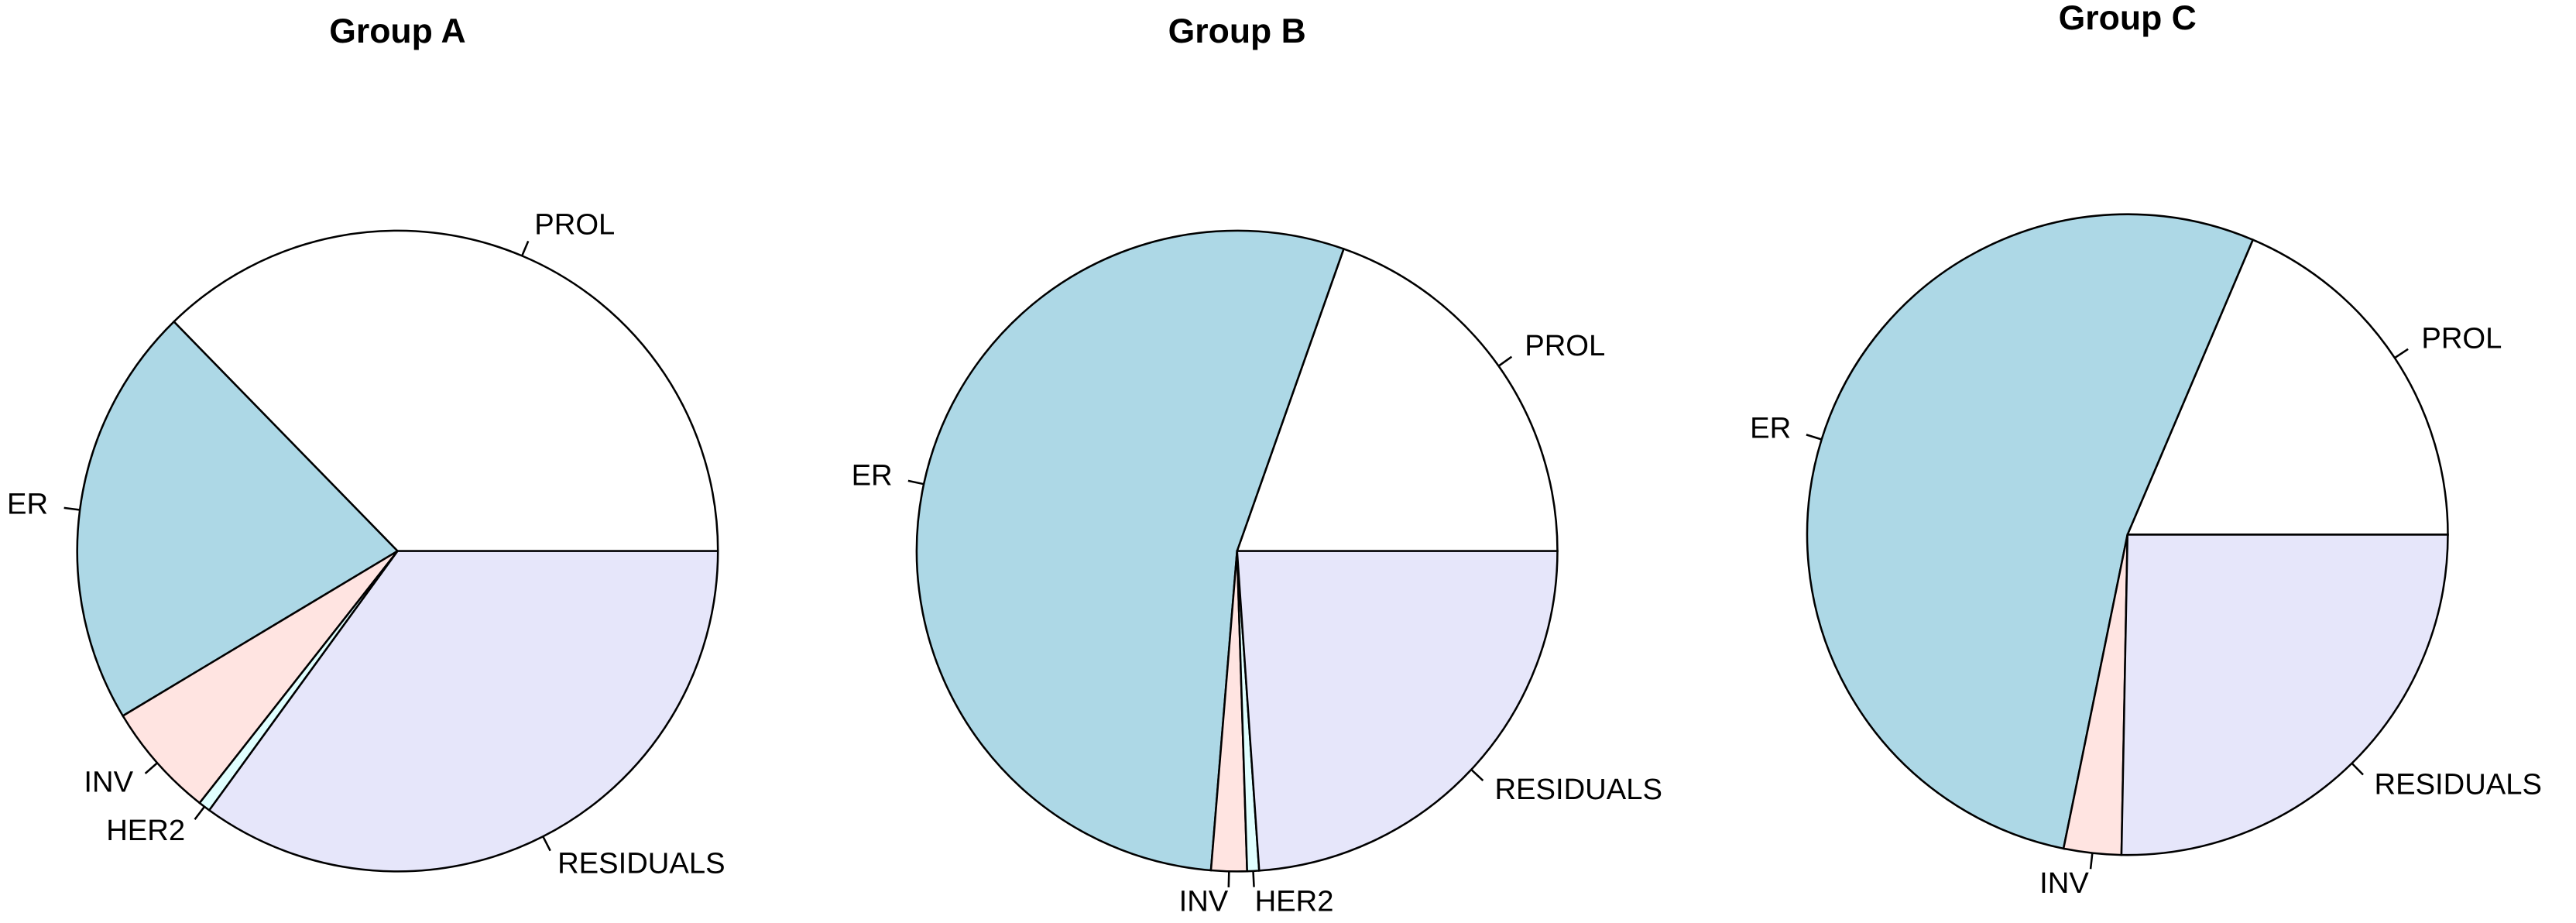 The width and height of the screenshot is (2576, 923). Describe the element at coordinates (2128, 18) in the screenshot. I see `chart-title: Group C` at that location.